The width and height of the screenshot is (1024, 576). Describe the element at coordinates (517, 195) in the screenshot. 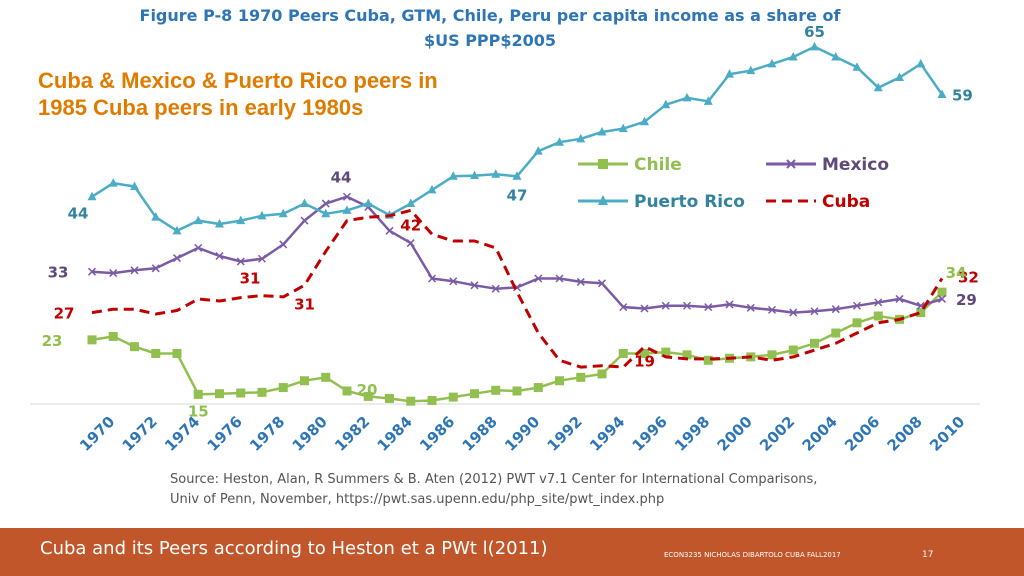

I see `data-label-puerto-rico-1990: 47` at that location.